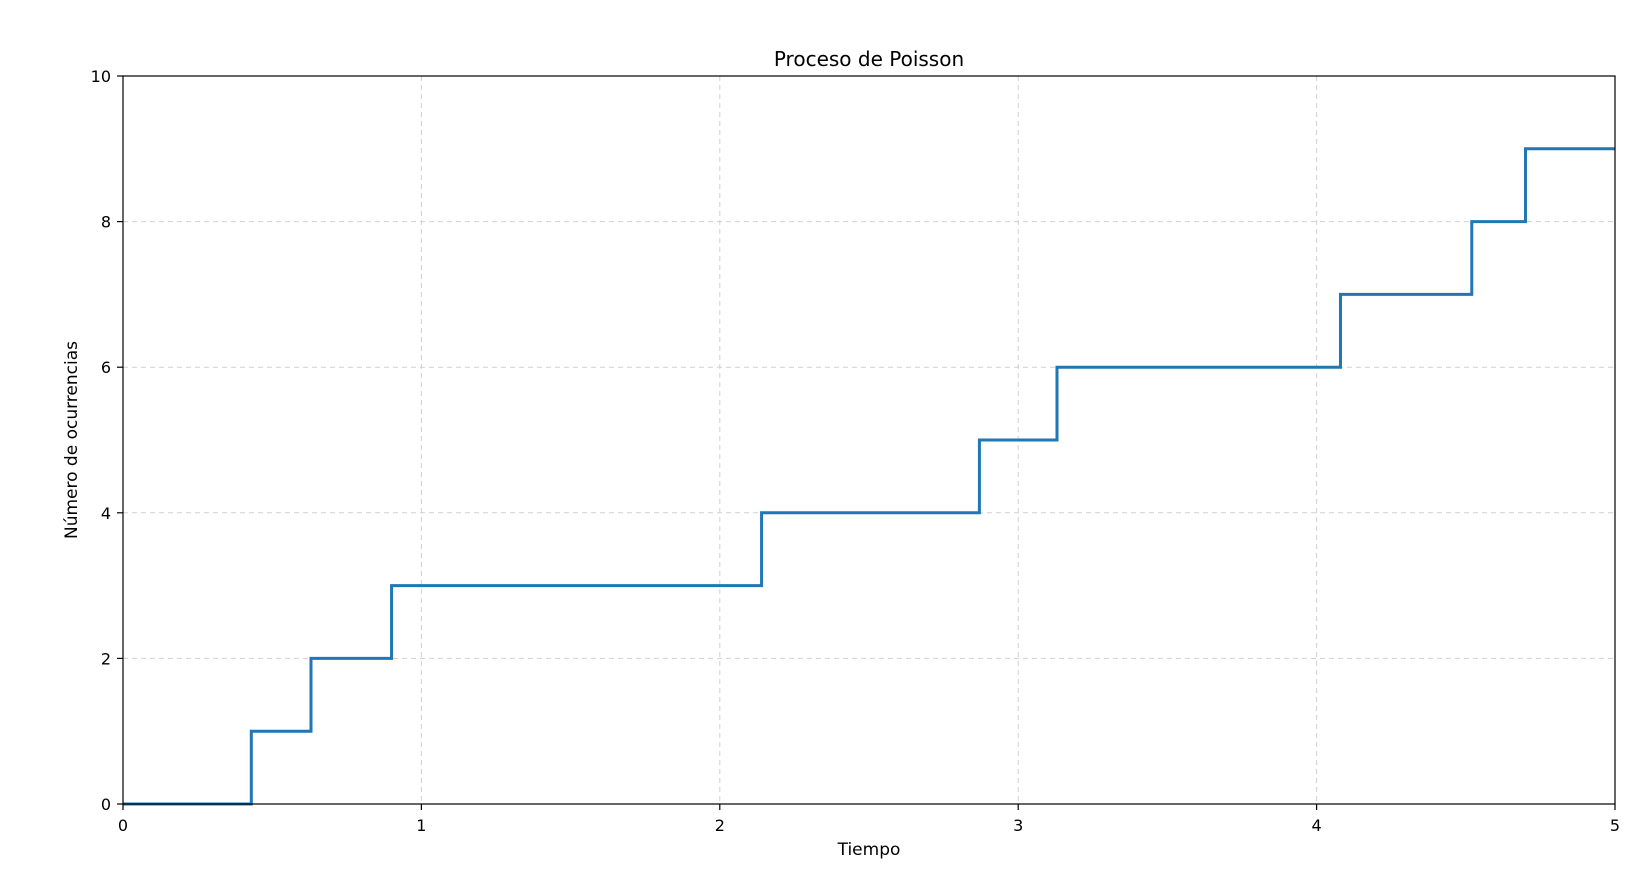 The width and height of the screenshot is (1650, 874). I want to click on y-axis-ticks: 0 2 4 6 8 10, so click(107, 440).